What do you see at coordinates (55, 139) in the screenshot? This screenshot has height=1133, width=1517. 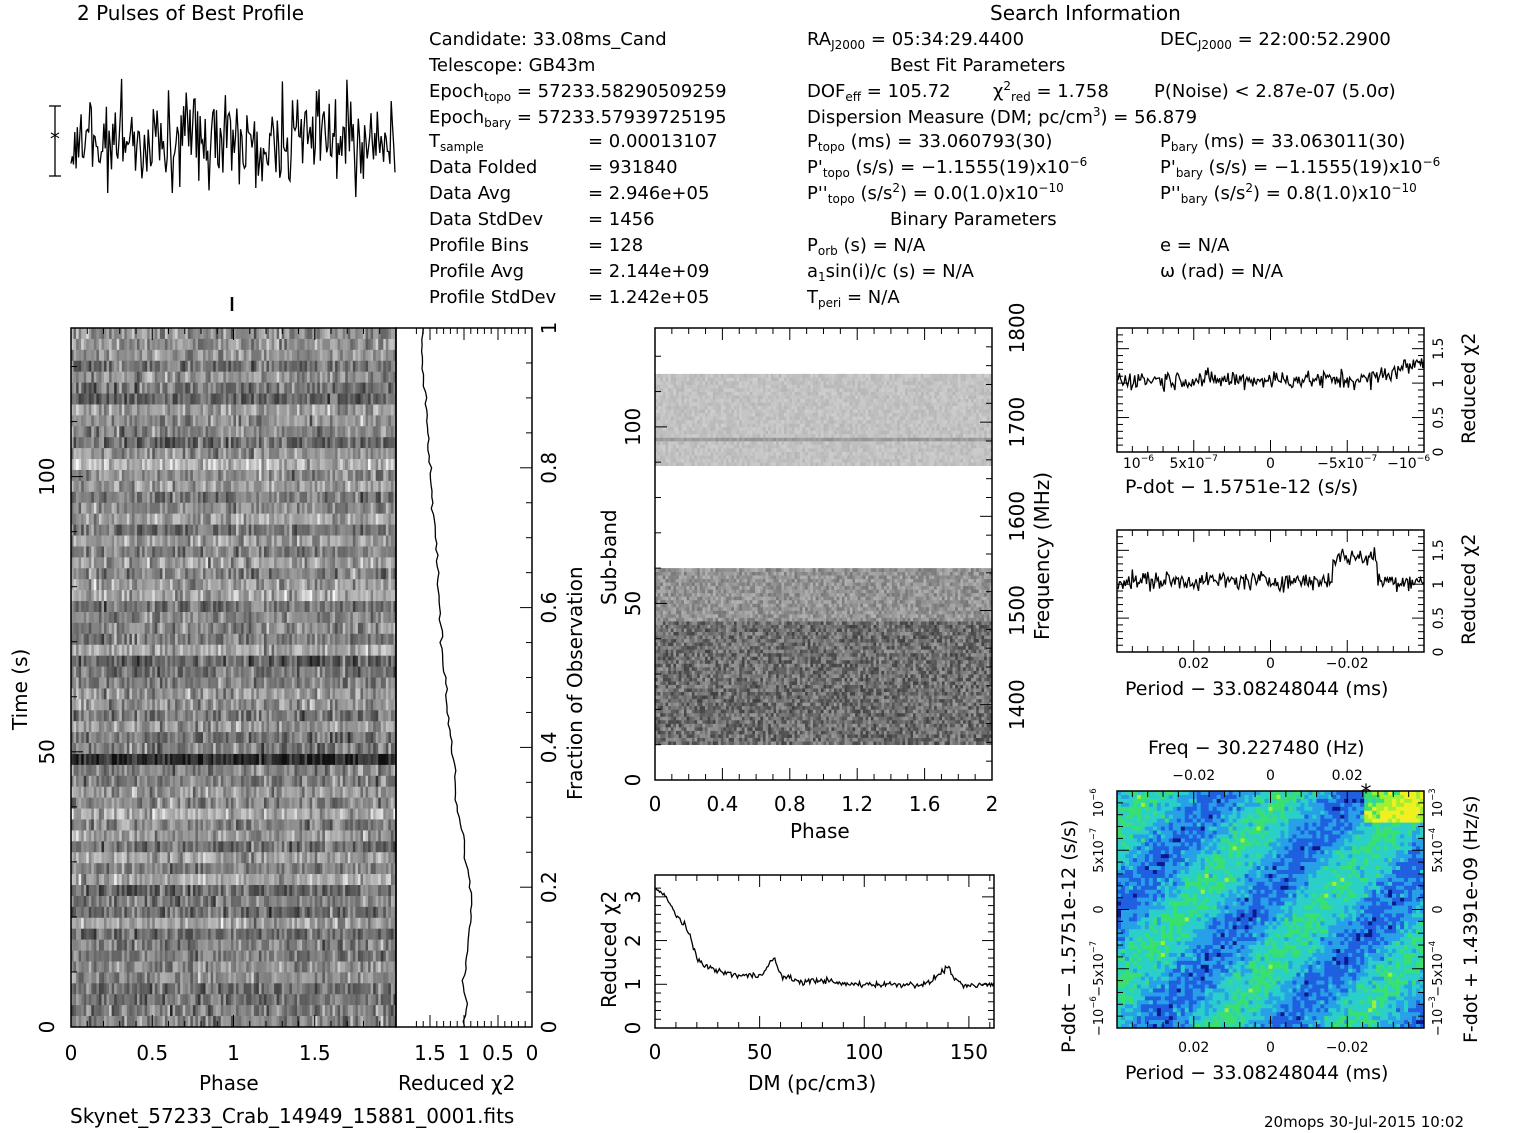 I see `error-bar-marker: *` at bounding box center [55, 139].